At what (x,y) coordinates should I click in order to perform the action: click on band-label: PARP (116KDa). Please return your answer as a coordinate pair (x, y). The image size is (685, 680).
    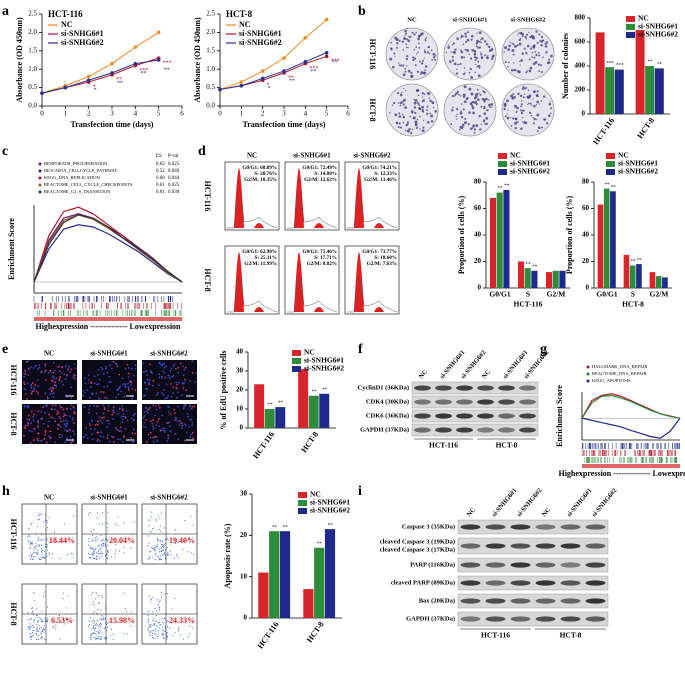
    Looking at the image, I should click on (432, 564).